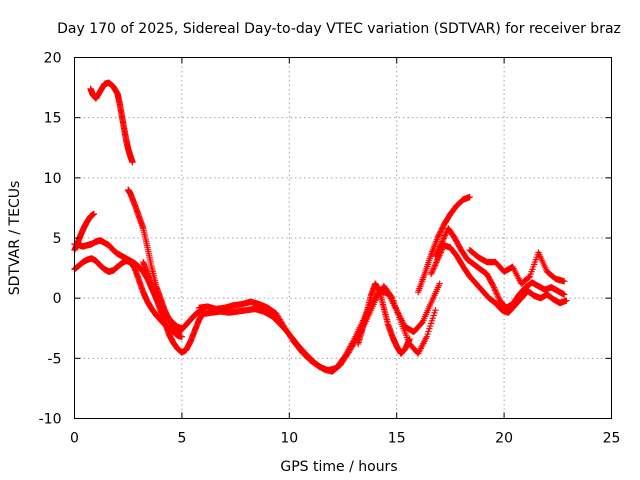 The image size is (640, 480). What do you see at coordinates (289, 439) in the screenshot?
I see `x-tick-label: 10` at bounding box center [289, 439].